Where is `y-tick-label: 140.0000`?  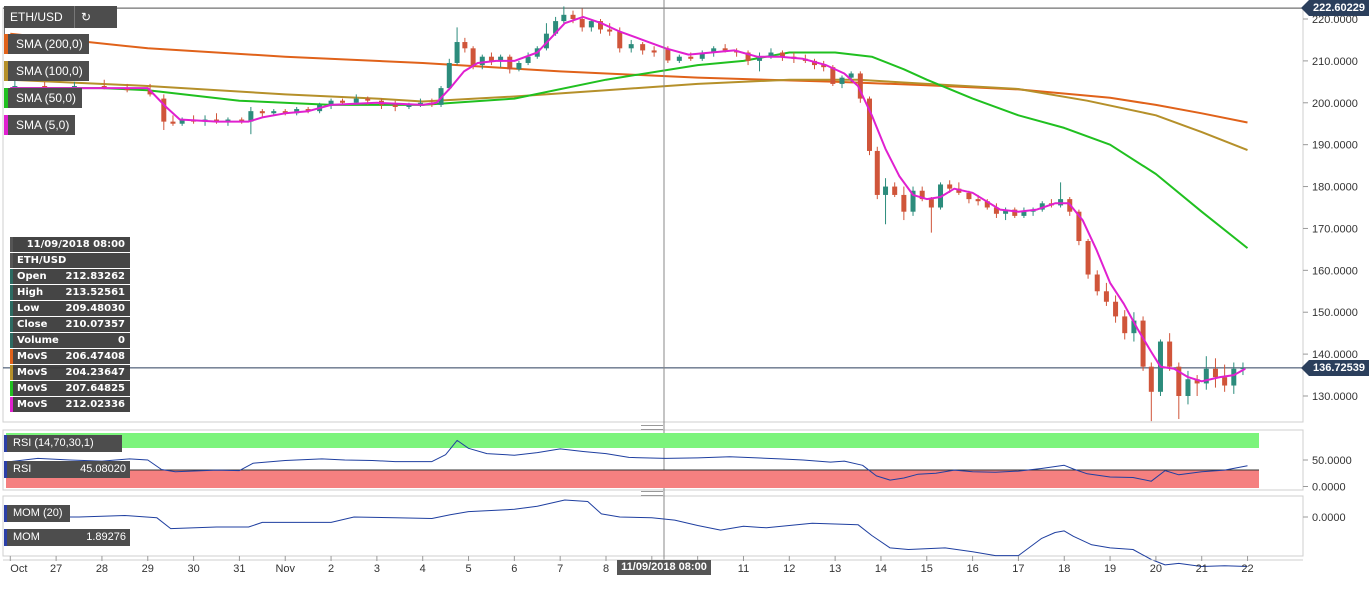 y-tick-label: 140.0000 is located at coordinates (1335, 355).